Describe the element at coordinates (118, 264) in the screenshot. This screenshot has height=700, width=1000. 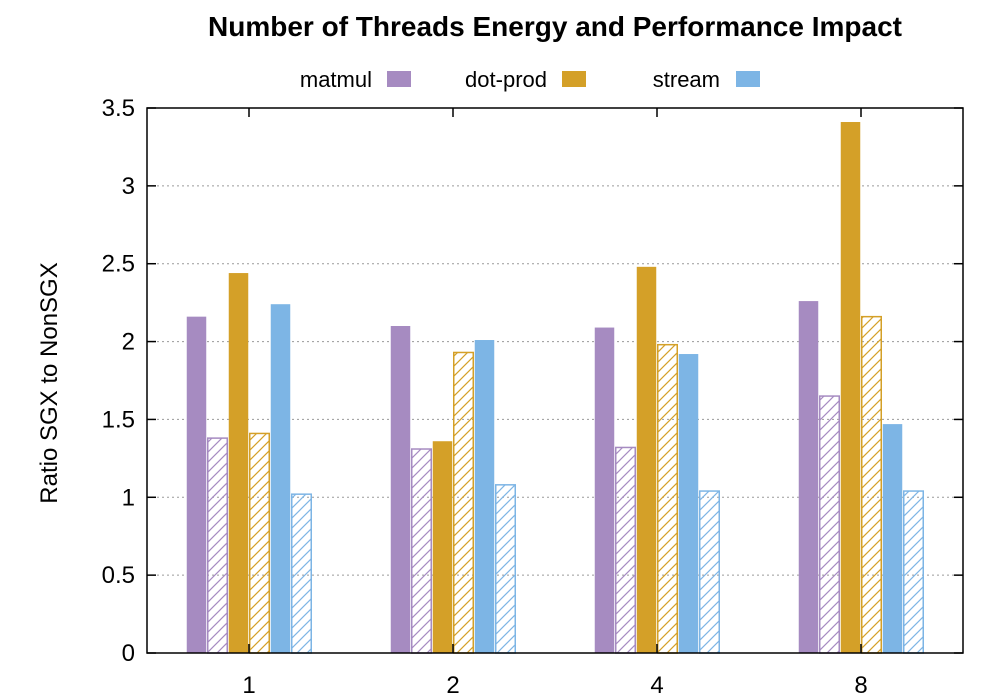
I see `y-tick-label: 2.5` at that location.